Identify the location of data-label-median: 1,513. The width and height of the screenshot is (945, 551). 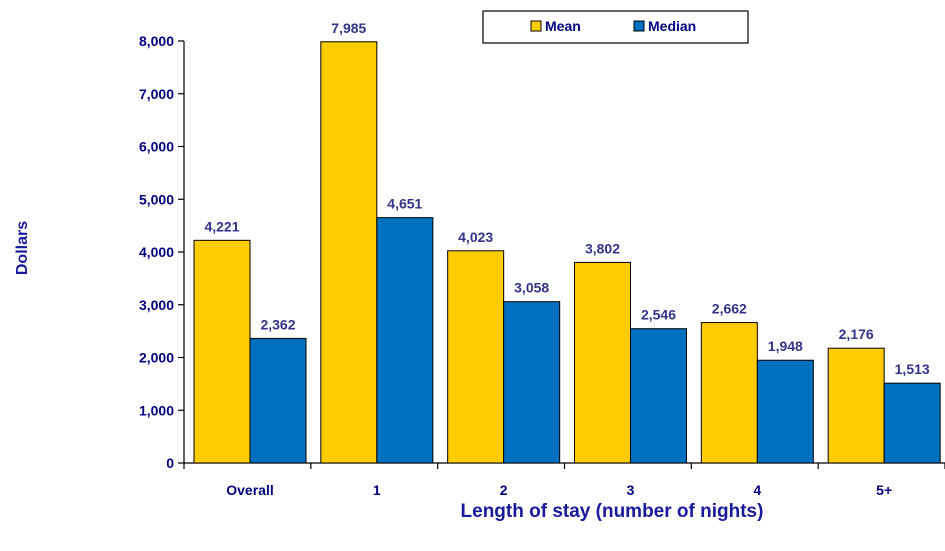
(912, 369).